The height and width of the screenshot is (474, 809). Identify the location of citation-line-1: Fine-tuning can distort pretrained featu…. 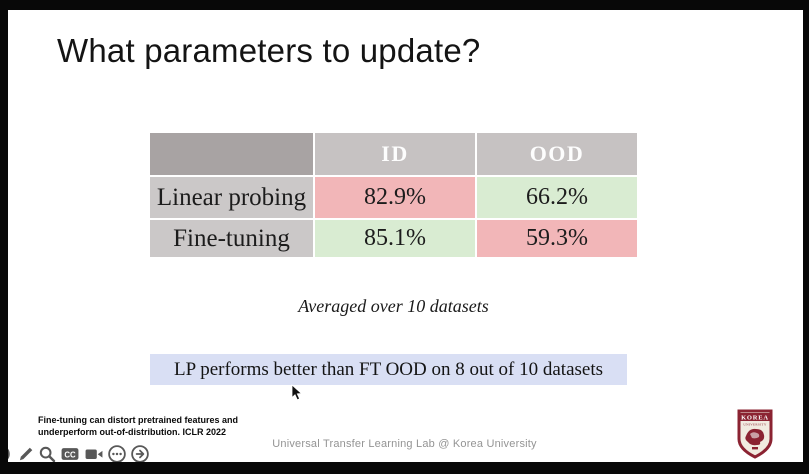
(138, 420).